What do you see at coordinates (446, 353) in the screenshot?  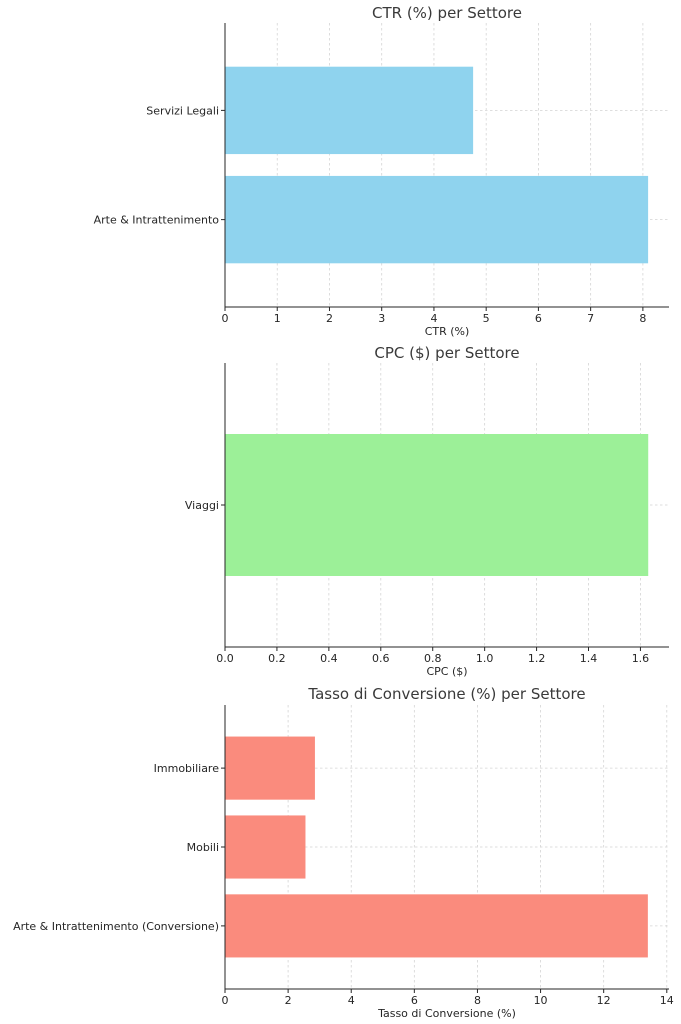 I see `chart-title: CPC ($) per Settore` at bounding box center [446, 353].